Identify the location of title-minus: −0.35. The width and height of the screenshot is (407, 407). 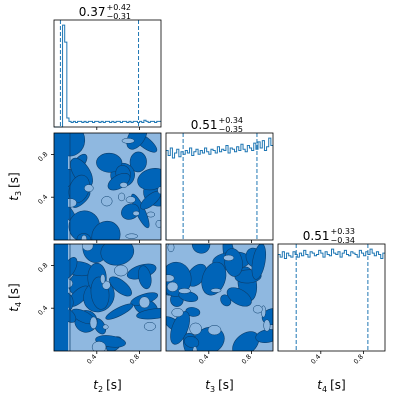
(231, 129).